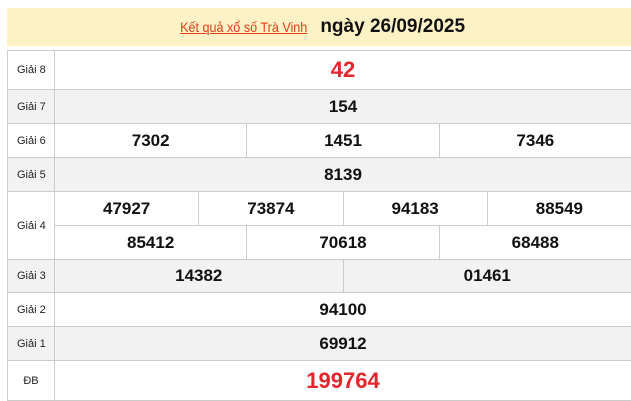  Describe the element at coordinates (151, 242) in the screenshot. I see `prize-number: 85412` at that location.